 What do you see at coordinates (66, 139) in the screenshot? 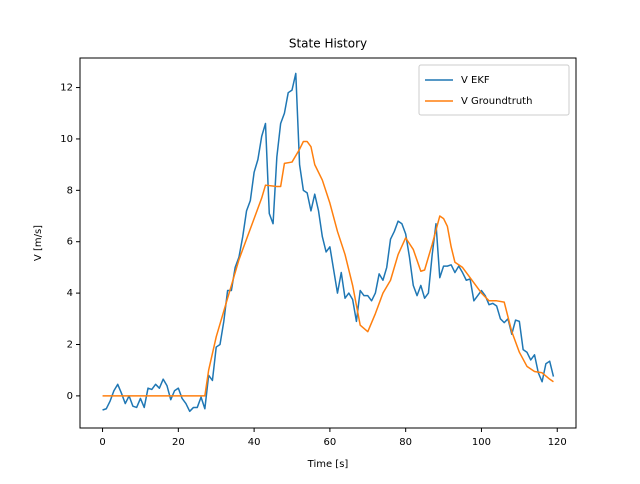
I see `y-tick-label: 10` at bounding box center [66, 139].